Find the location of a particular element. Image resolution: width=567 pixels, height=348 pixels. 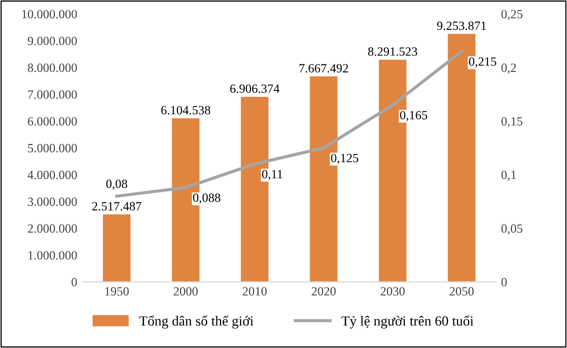

data-label: 0,125 is located at coordinates (344, 159).